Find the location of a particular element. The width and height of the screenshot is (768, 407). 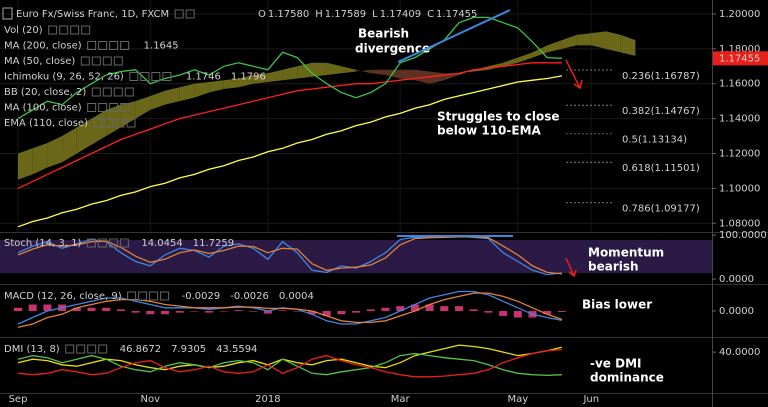

ohlc-value: 1.17589 is located at coordinates (345, 14).